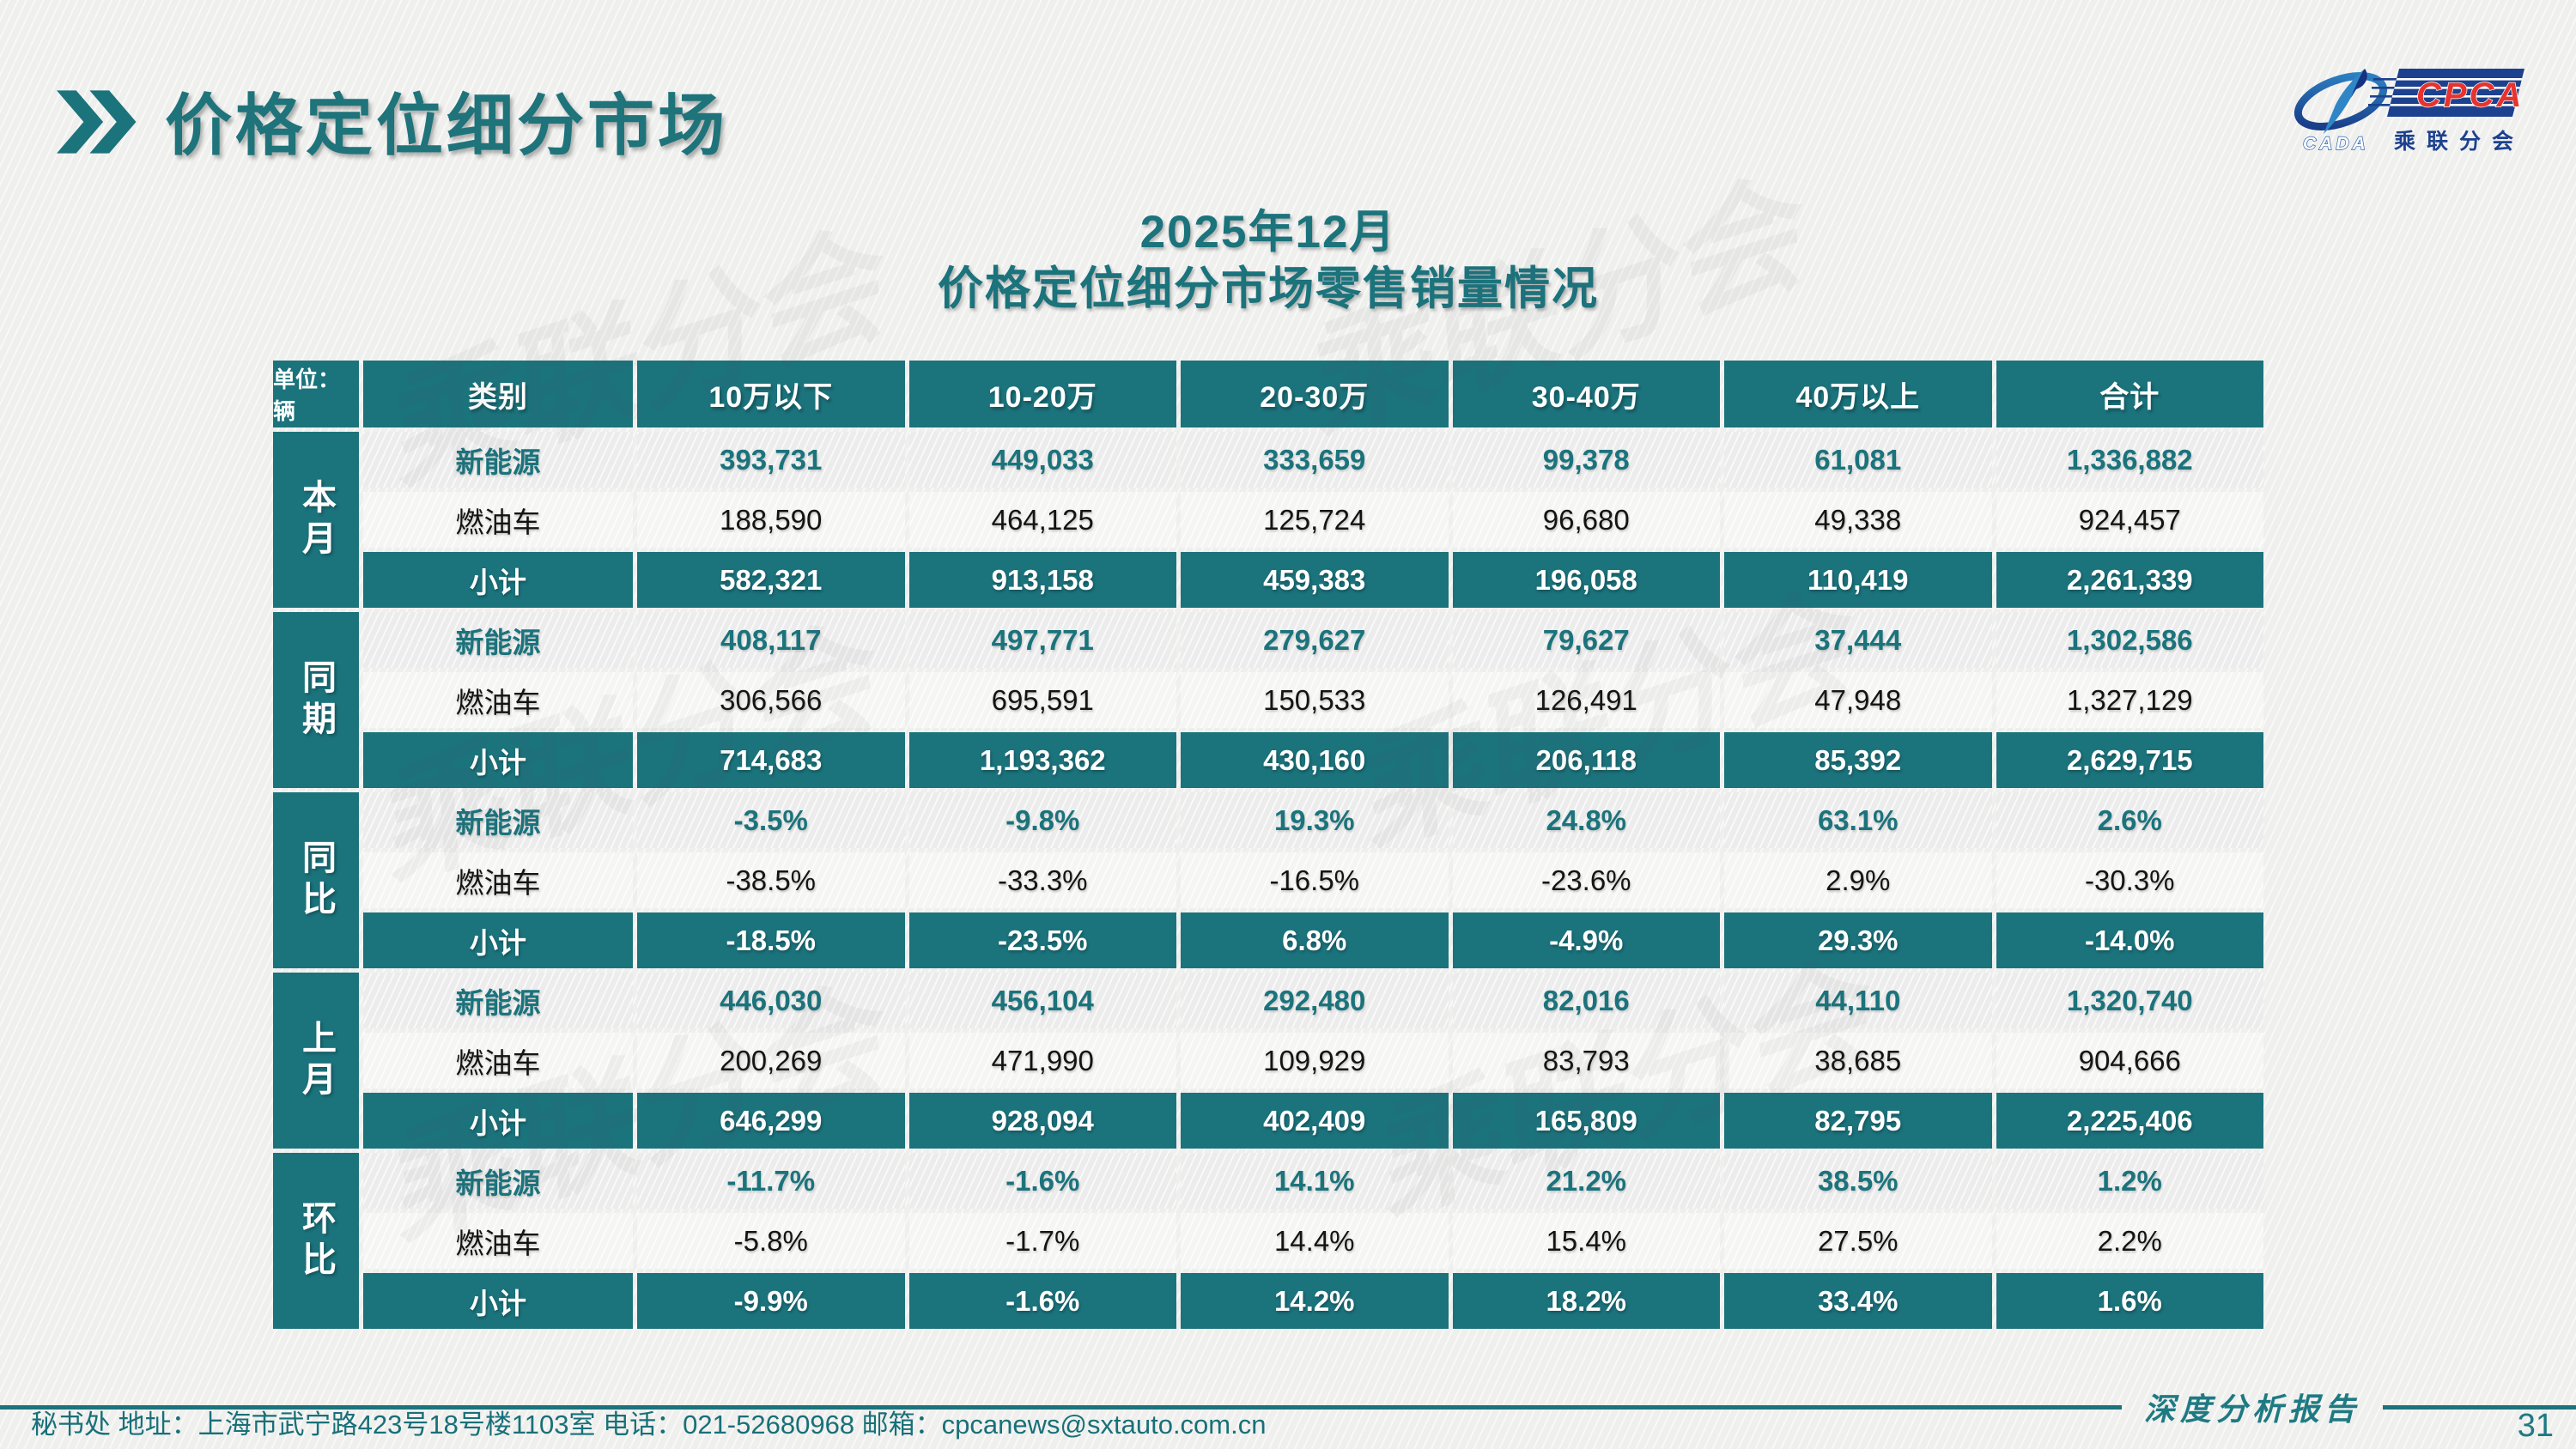  I want to click on rule-line-left, so click(1061, 1407).